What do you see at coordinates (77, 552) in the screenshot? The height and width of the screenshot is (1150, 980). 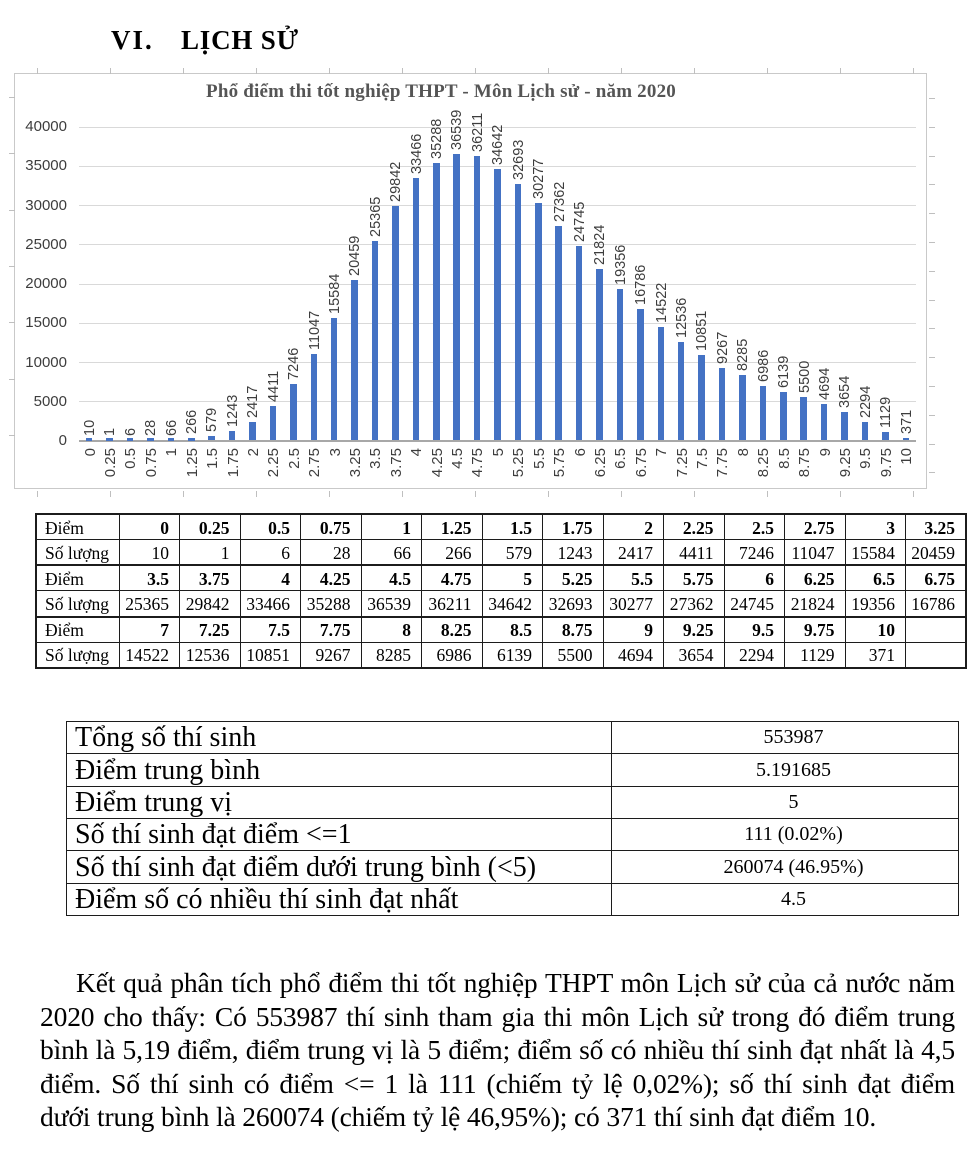 I see `row-label: Số lượng` at bounding box center [77, 552].